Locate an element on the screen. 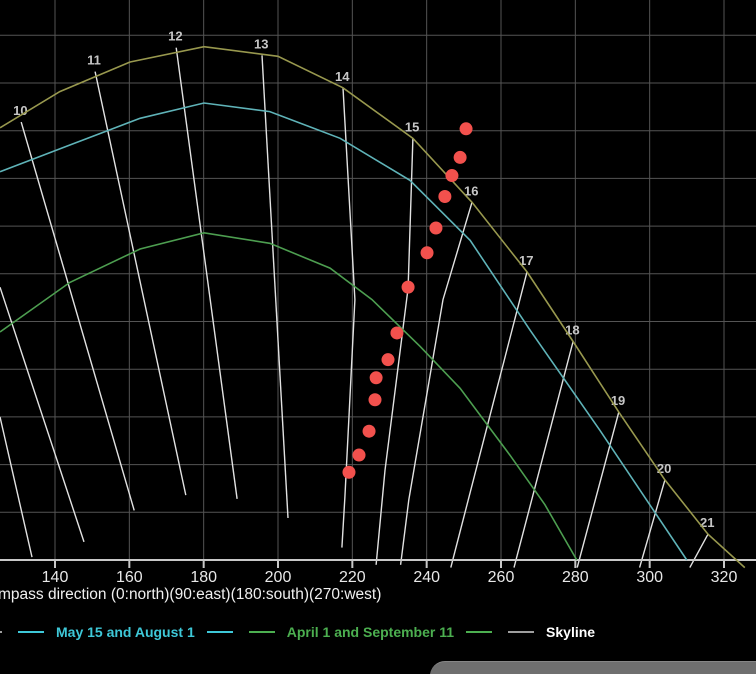 Image resolution: width=756 pixels, height=674 pixels. bottom-sheet-handle is located at coordinates (593, 667).